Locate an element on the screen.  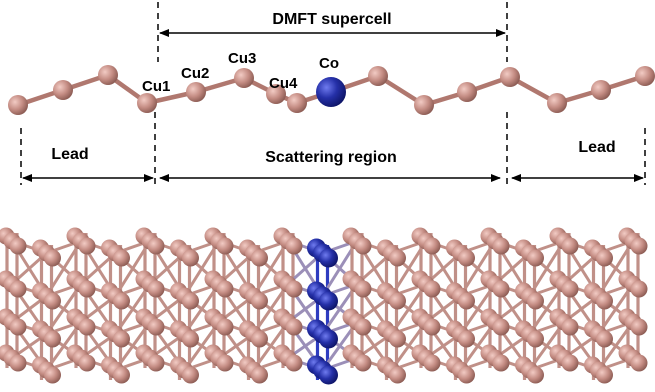
atom-label-cu1: Cu1 is located at coordinates (156, 86).